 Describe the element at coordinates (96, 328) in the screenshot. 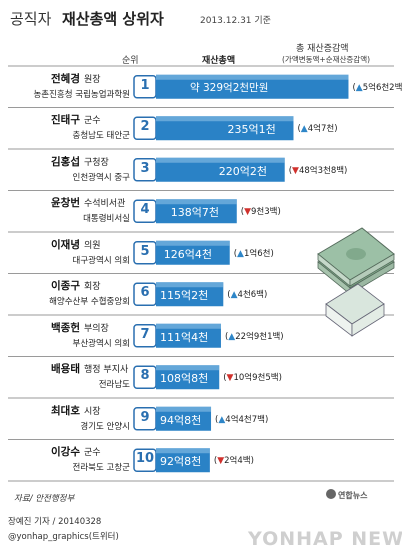

I see `official-role: 부의장` at that location.